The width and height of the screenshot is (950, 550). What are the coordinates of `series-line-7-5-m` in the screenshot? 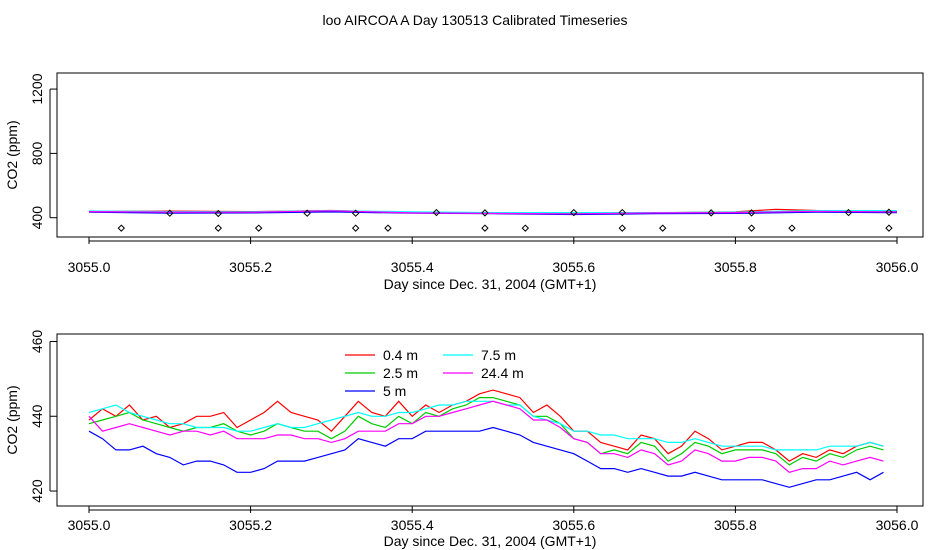 It's located at (486, 425).